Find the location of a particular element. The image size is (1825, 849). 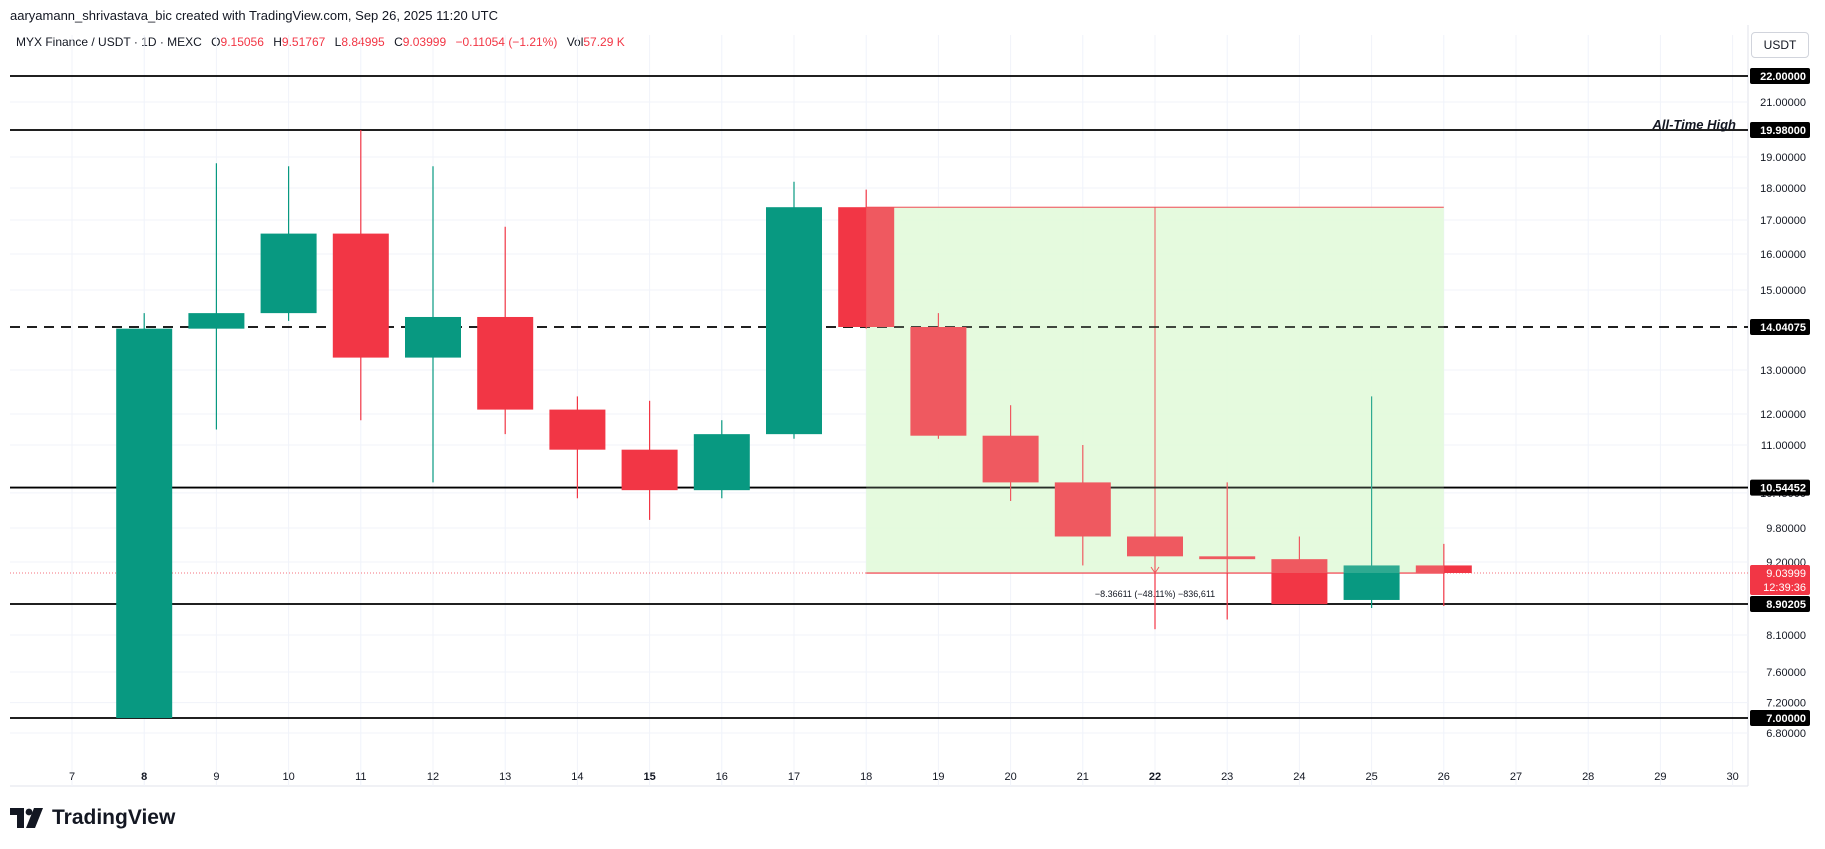

tradingview-logo-icon is located at coordinates (26, 818).